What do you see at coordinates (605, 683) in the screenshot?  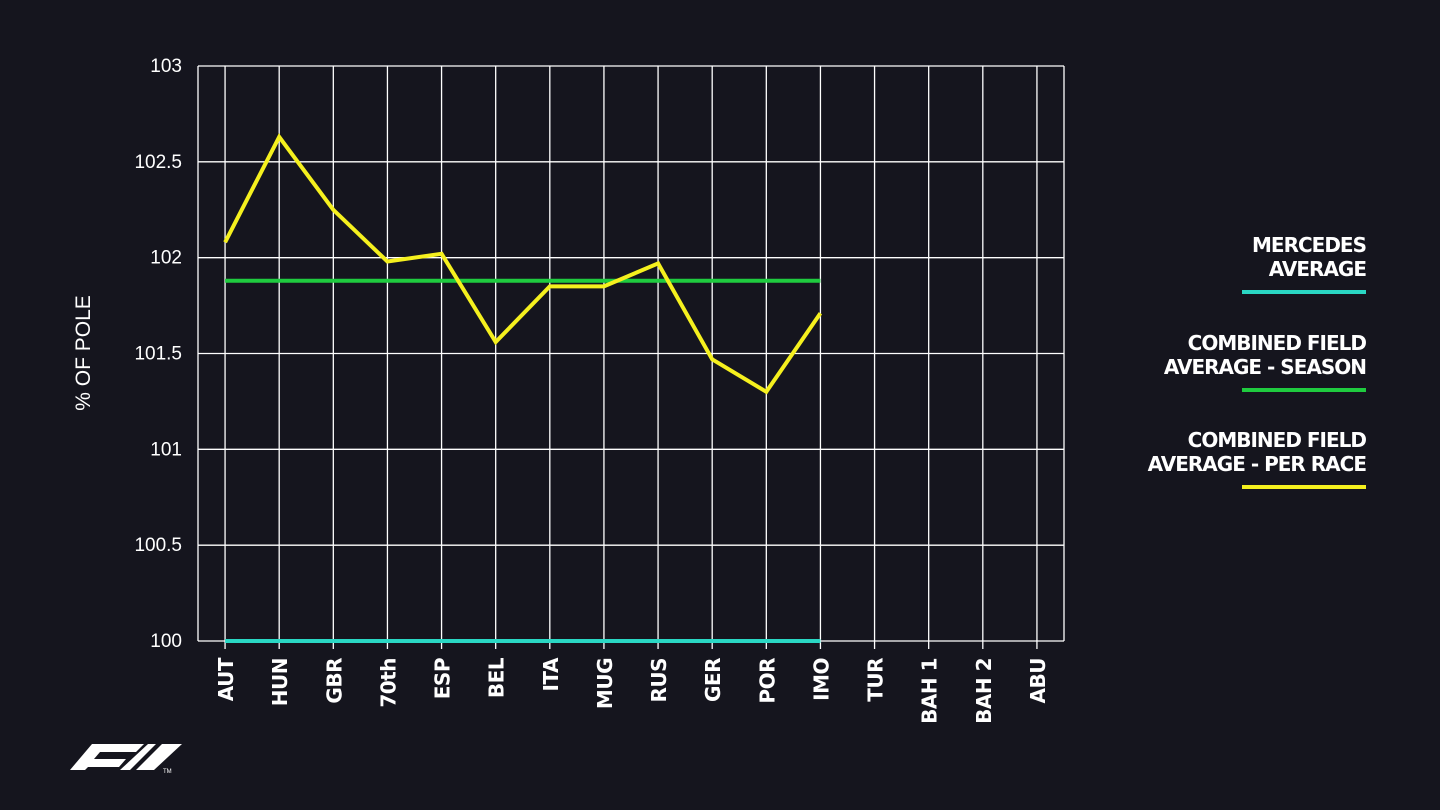 I see `x-tick-label: MUG` at bounding box center [605, 683].